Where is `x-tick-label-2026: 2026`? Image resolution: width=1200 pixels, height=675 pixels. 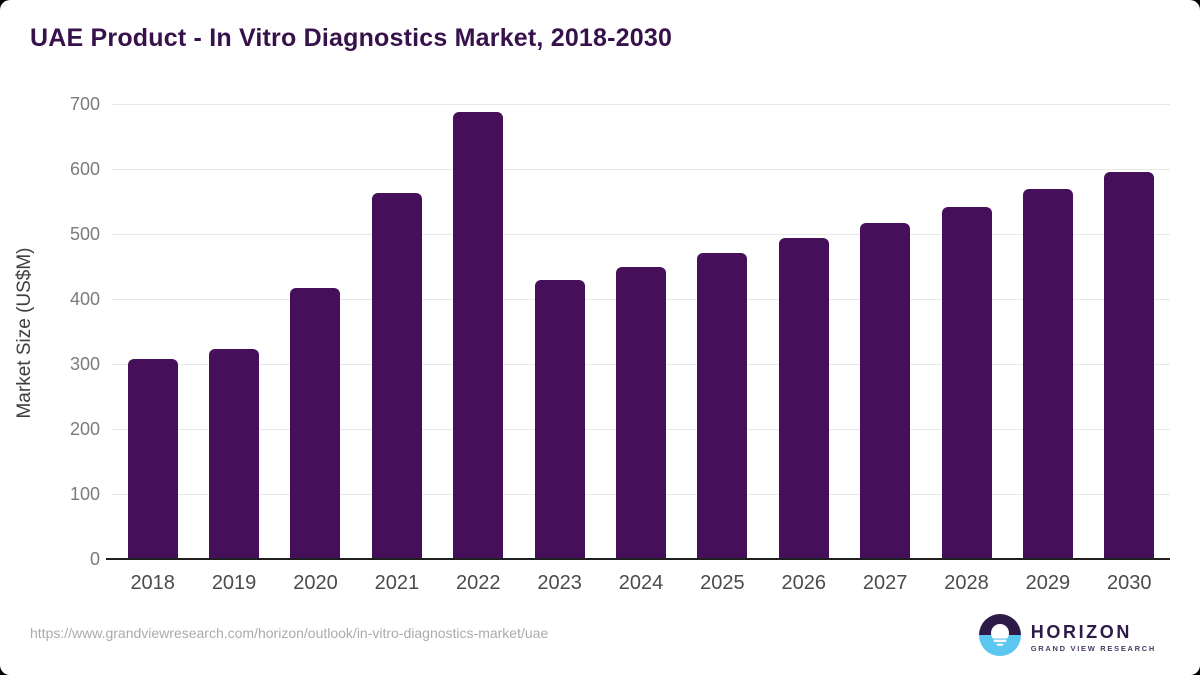 x-tick-label-2026: 2026 is located at coordinates (804, 583).